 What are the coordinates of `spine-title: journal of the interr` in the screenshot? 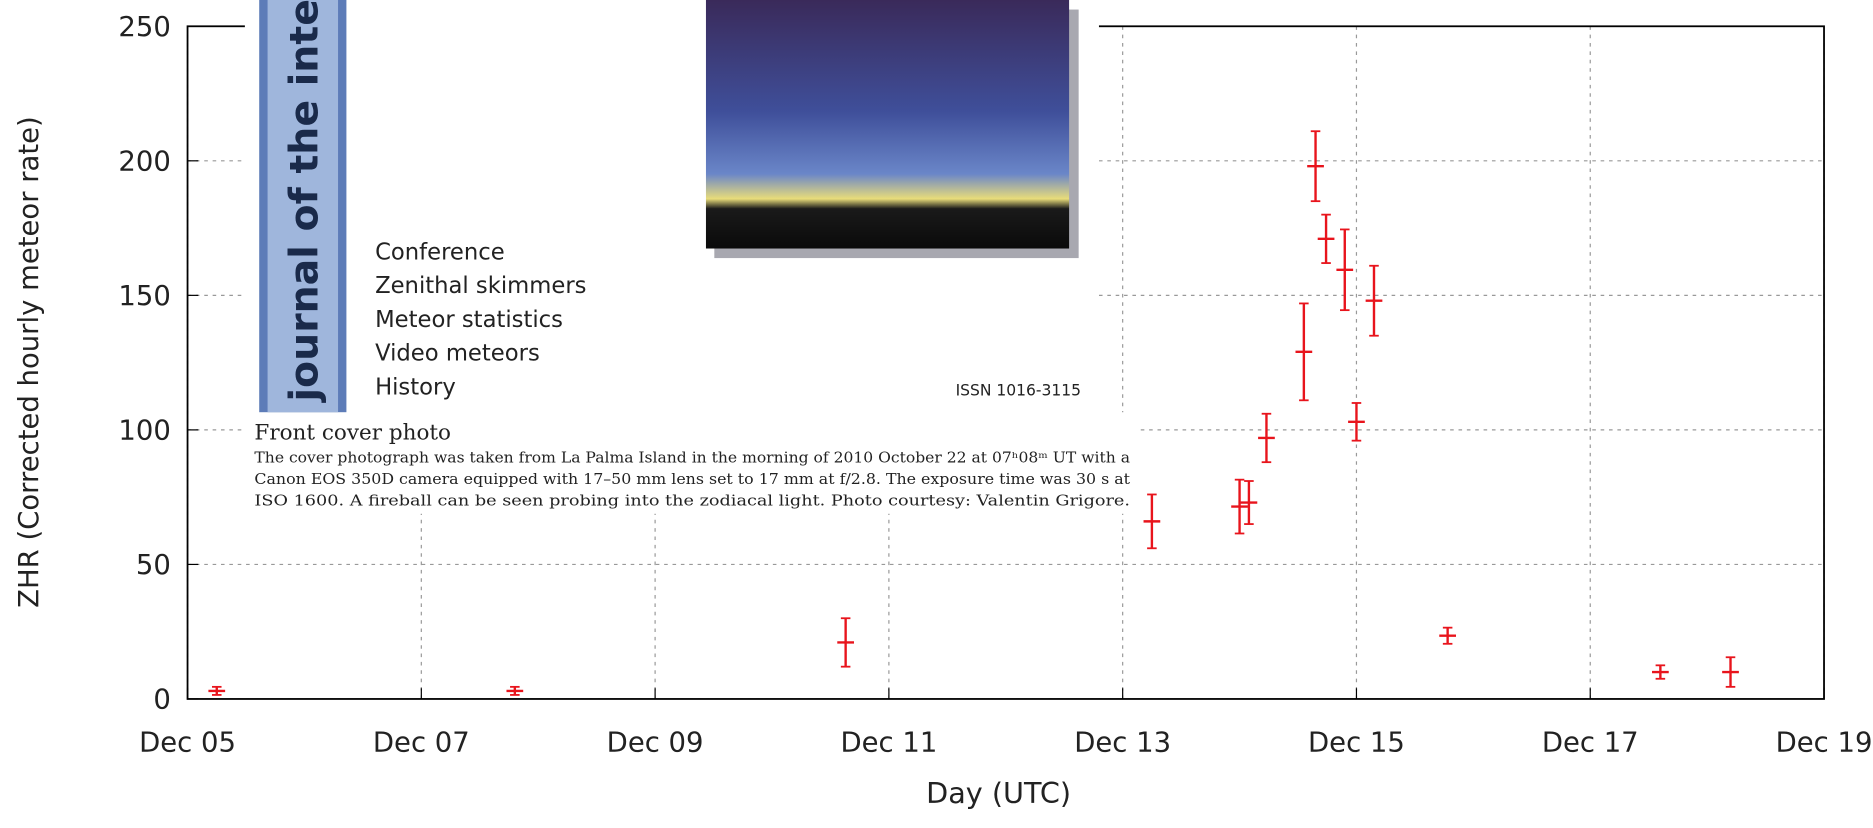 It's located at (305, 201).